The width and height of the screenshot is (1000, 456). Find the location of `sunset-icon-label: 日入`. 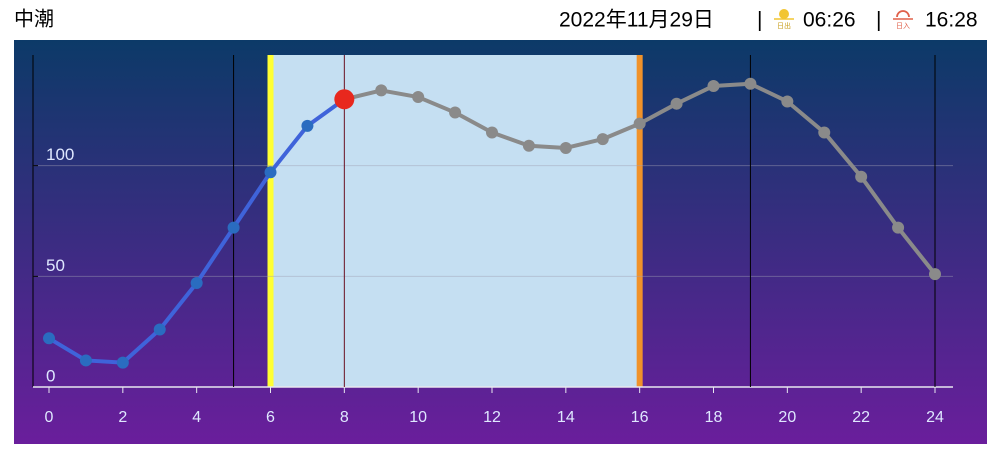

sunset-icon-label: 日入 is located at coordinates (903, 26).